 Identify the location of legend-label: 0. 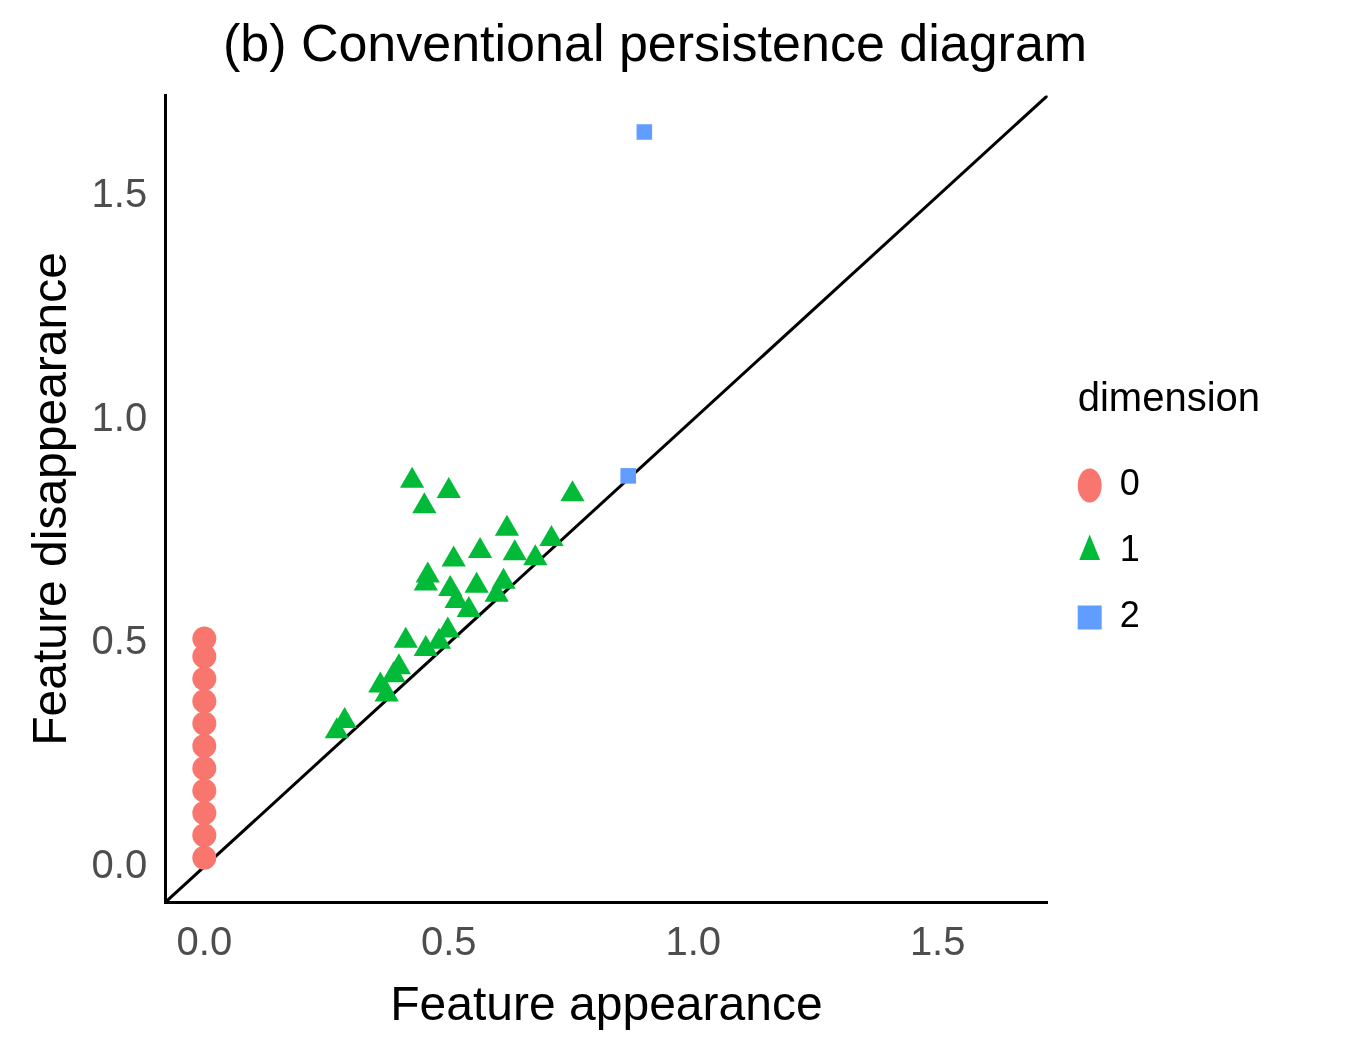
(1129, 483).